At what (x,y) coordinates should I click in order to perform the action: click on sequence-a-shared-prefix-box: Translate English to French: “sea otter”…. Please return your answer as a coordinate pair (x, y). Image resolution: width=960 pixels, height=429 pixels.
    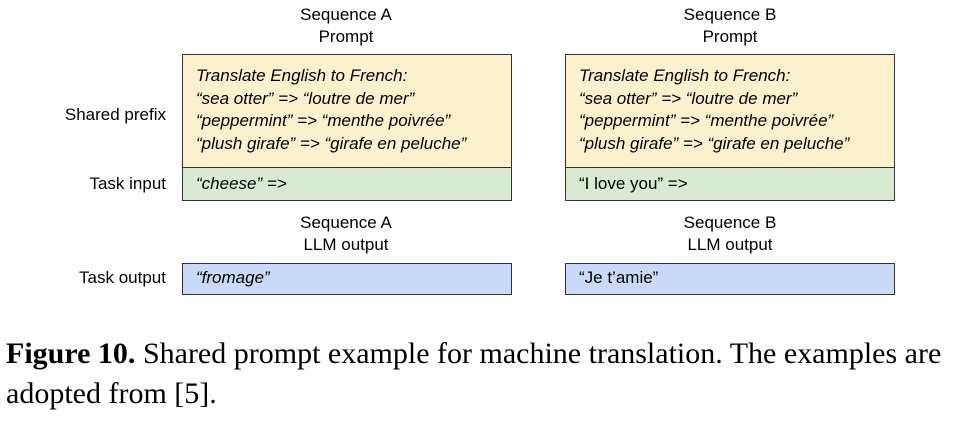
    Looking at the image, I should click on (347, 111).